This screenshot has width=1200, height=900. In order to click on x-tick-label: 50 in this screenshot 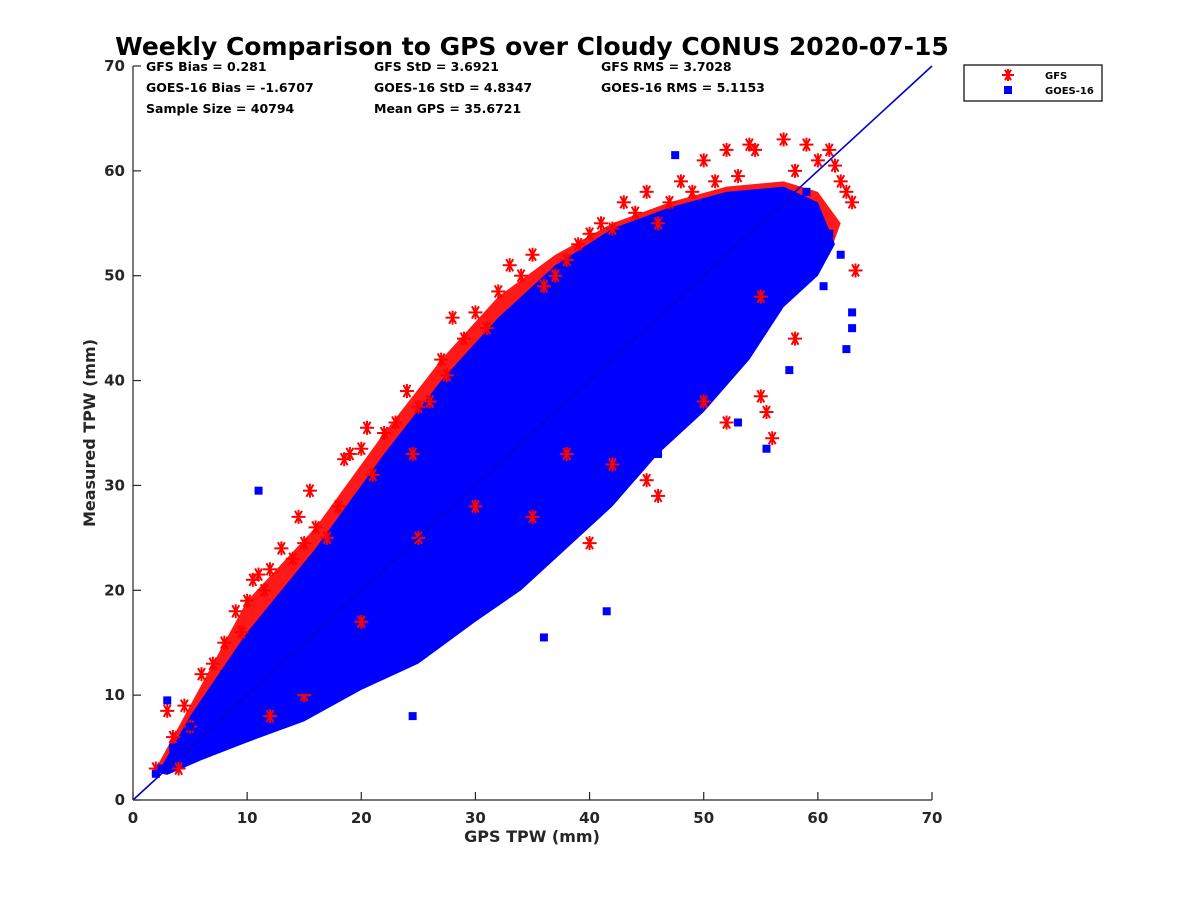, I will do `click(703, 818)`.